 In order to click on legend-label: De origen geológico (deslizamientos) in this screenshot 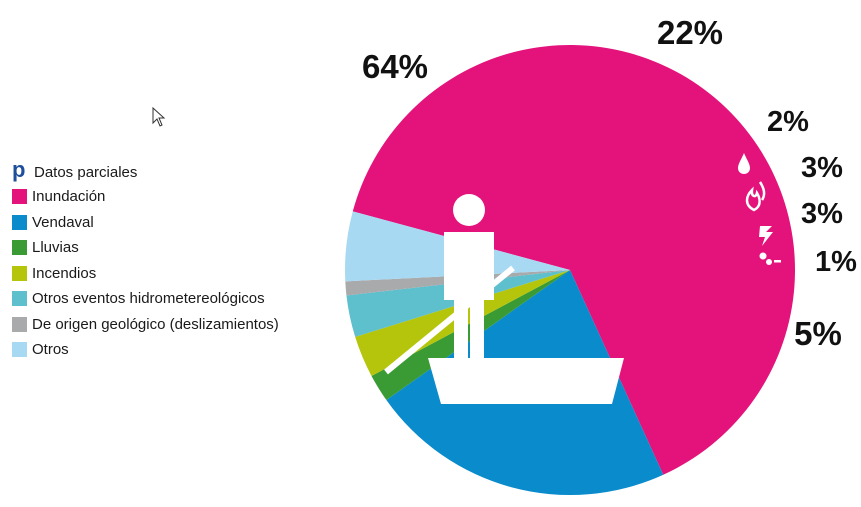, I will do `click(155, 324)`.